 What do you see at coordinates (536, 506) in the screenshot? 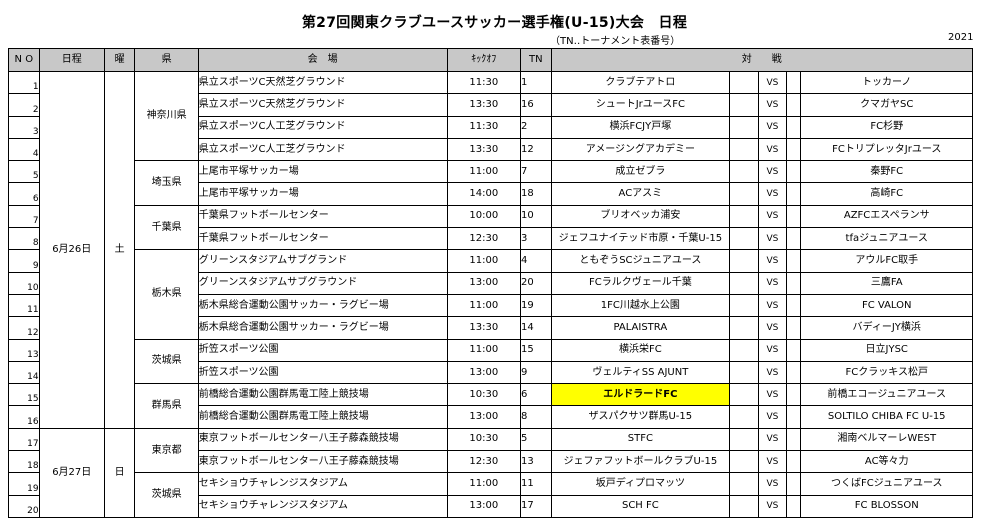
I see `tournament-number: 17` at bounding box center [536, 506].